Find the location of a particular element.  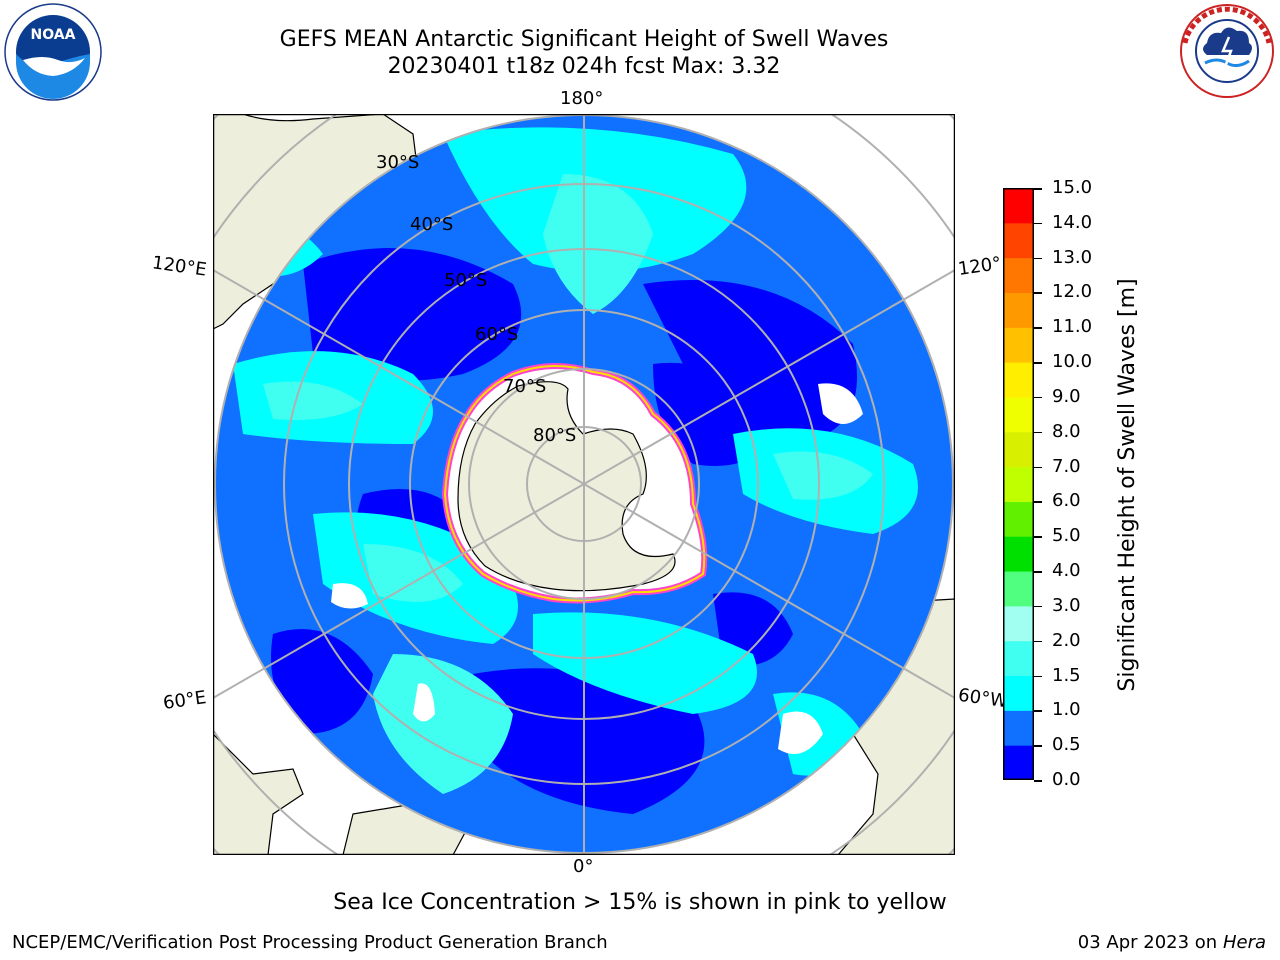

lon-label-120e: 120°E is located at coordinates (179, 266).